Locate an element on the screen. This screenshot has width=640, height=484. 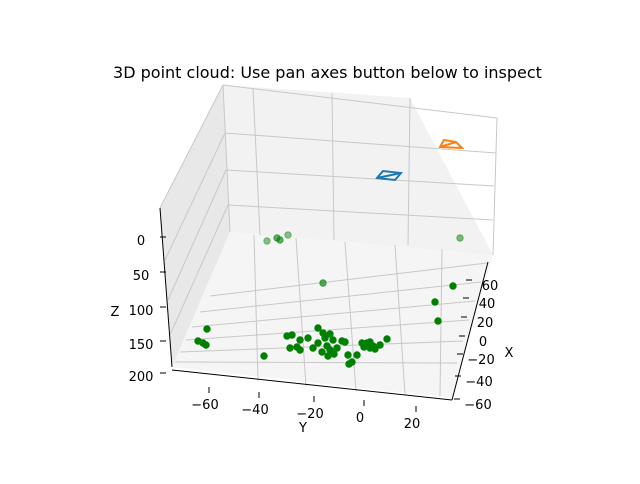
y-tick-label: −20 is located at coordinates (309, 414).